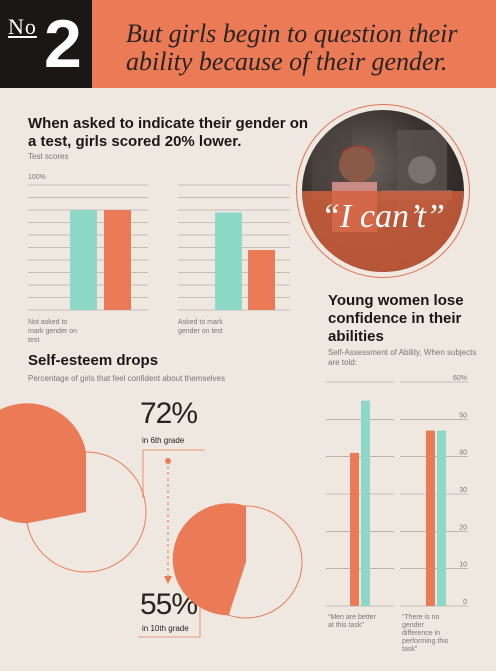 The width and height of the screenshot is (496, 671). Describe the element at coordinates (463, 453) in the screenshot. I see `chart2-ytick: 40` at that location.